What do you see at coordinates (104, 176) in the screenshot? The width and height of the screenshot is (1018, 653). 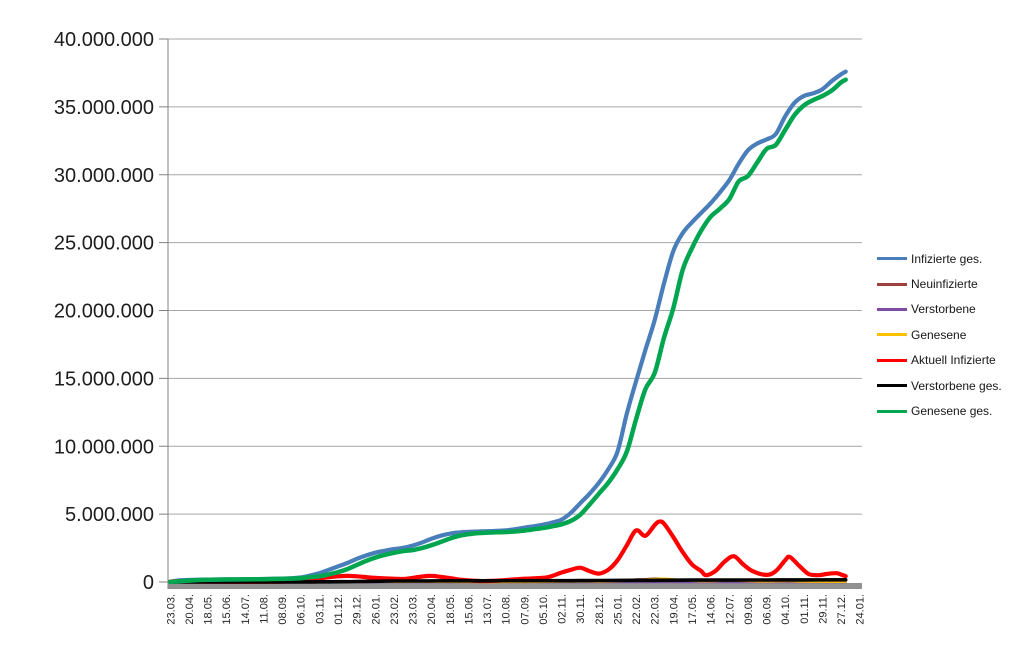 I see `y-axis-label: 30.000.000` at bounding box center [104, 176].